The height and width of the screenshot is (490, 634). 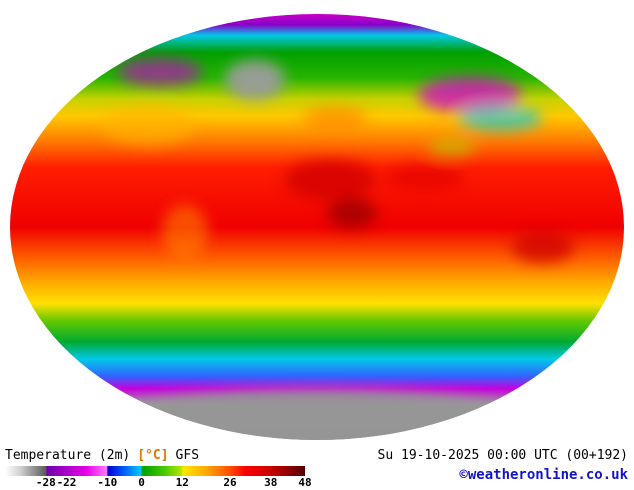 I want to click on region-central-africa-hot, so click(x=352, y=213).